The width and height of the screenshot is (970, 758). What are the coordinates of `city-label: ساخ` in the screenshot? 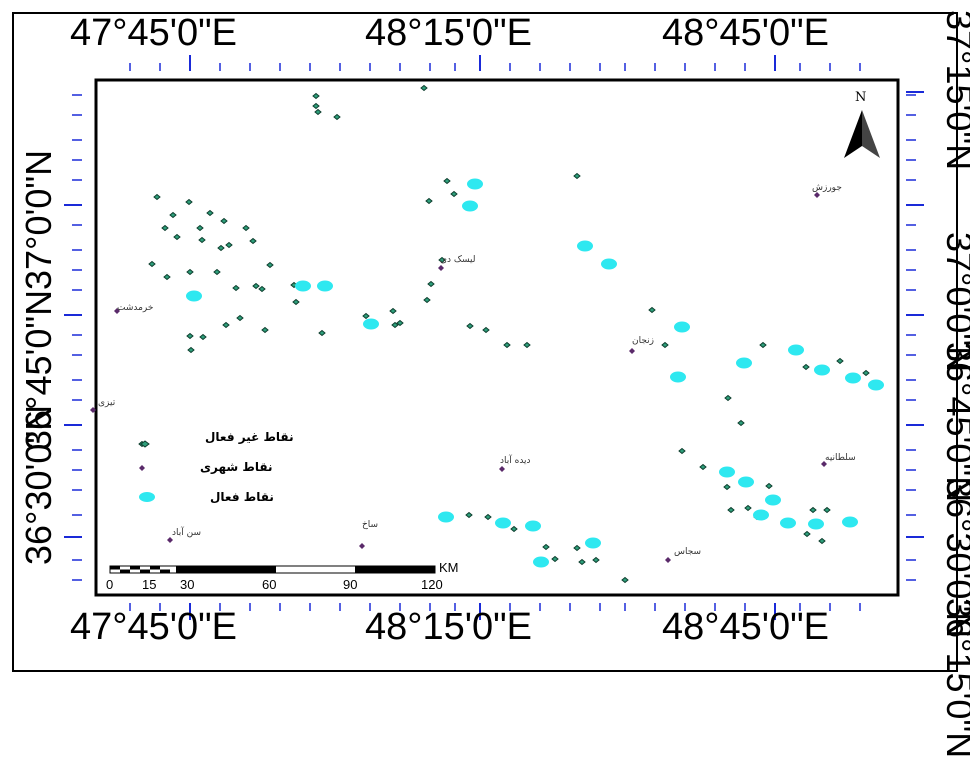 It's located at (370, 525).